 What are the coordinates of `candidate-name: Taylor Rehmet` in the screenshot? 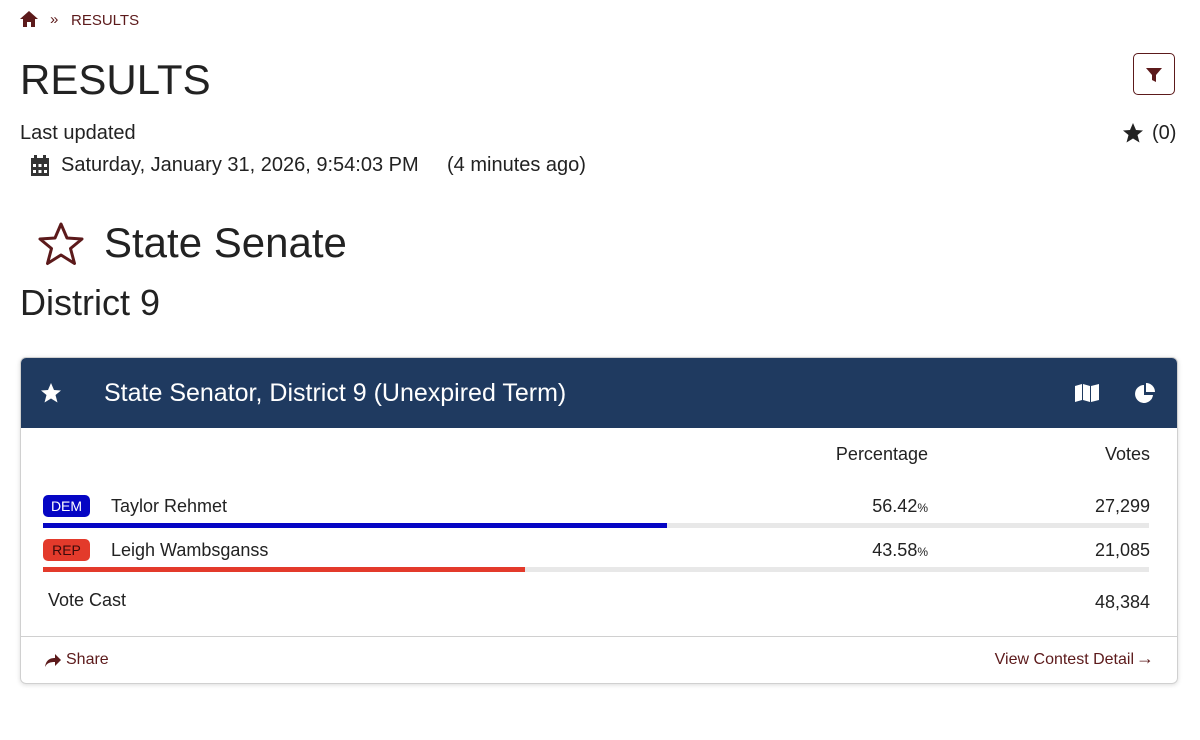 It's located at (169, 506).